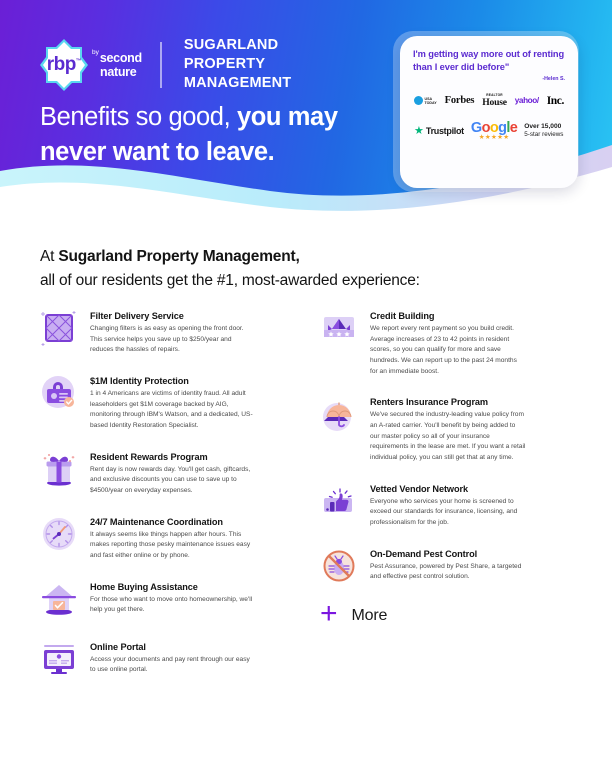  What do you see at coordinates (508, 128) in the screenshot?
I see `google-letter-l: l` at bounding box center [508, 128].